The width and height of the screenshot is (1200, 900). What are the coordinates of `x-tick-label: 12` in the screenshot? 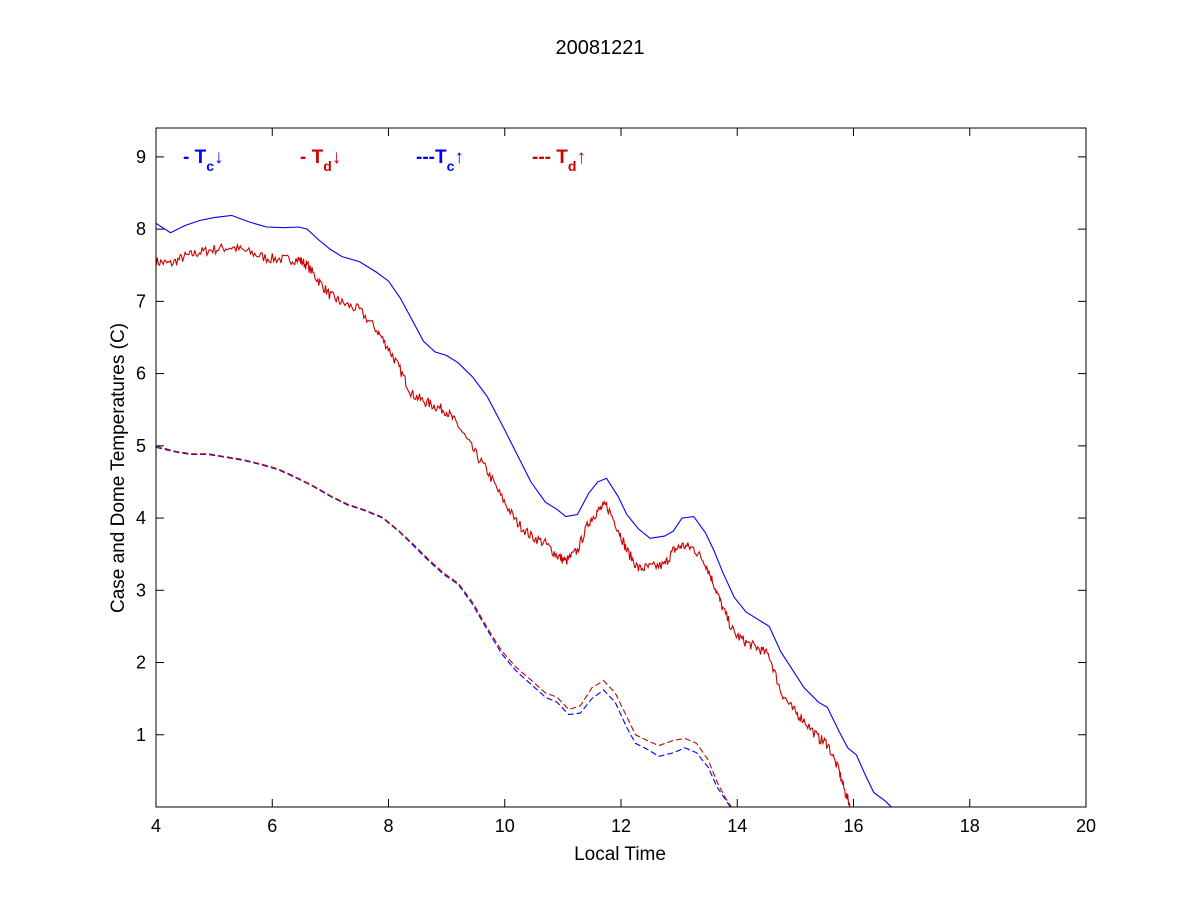 It's located at (621, 826).